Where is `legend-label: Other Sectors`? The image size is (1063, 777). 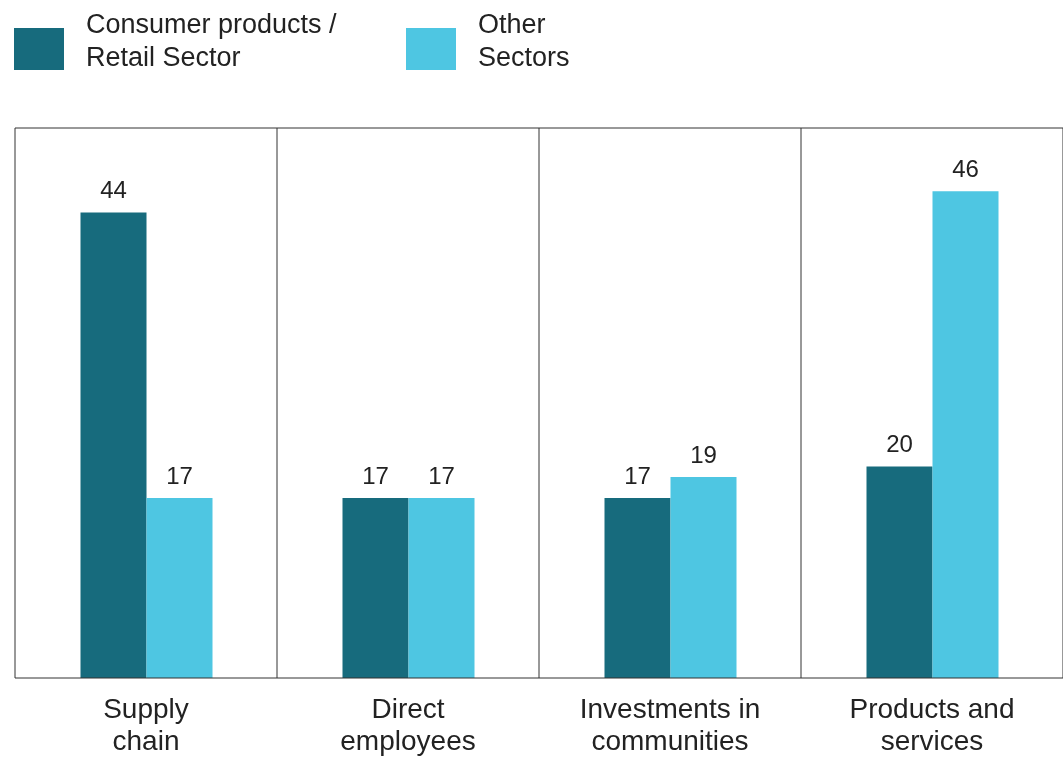 legend-label: Other Sectors is located at coordinates (524, 41).